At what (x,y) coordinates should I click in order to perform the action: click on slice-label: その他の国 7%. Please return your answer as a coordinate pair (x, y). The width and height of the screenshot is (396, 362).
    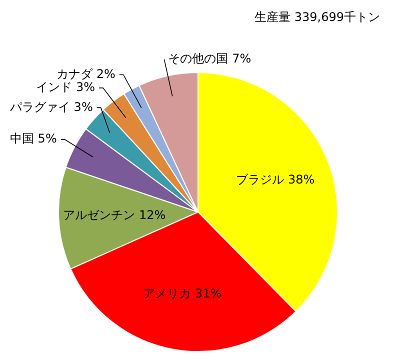
    Looking at the image, I should click on (210, 59).